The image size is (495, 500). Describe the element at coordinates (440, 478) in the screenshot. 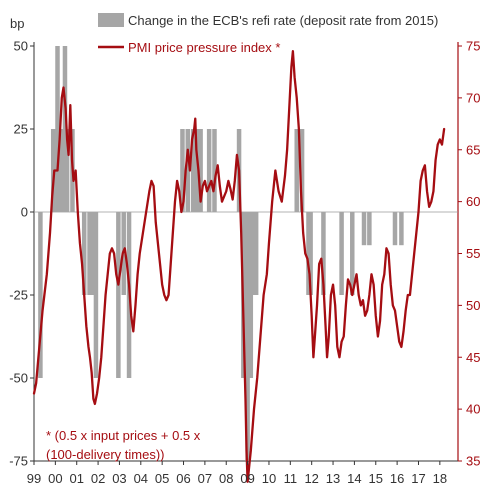

I see `x-tick-label-19: 18` at that location.